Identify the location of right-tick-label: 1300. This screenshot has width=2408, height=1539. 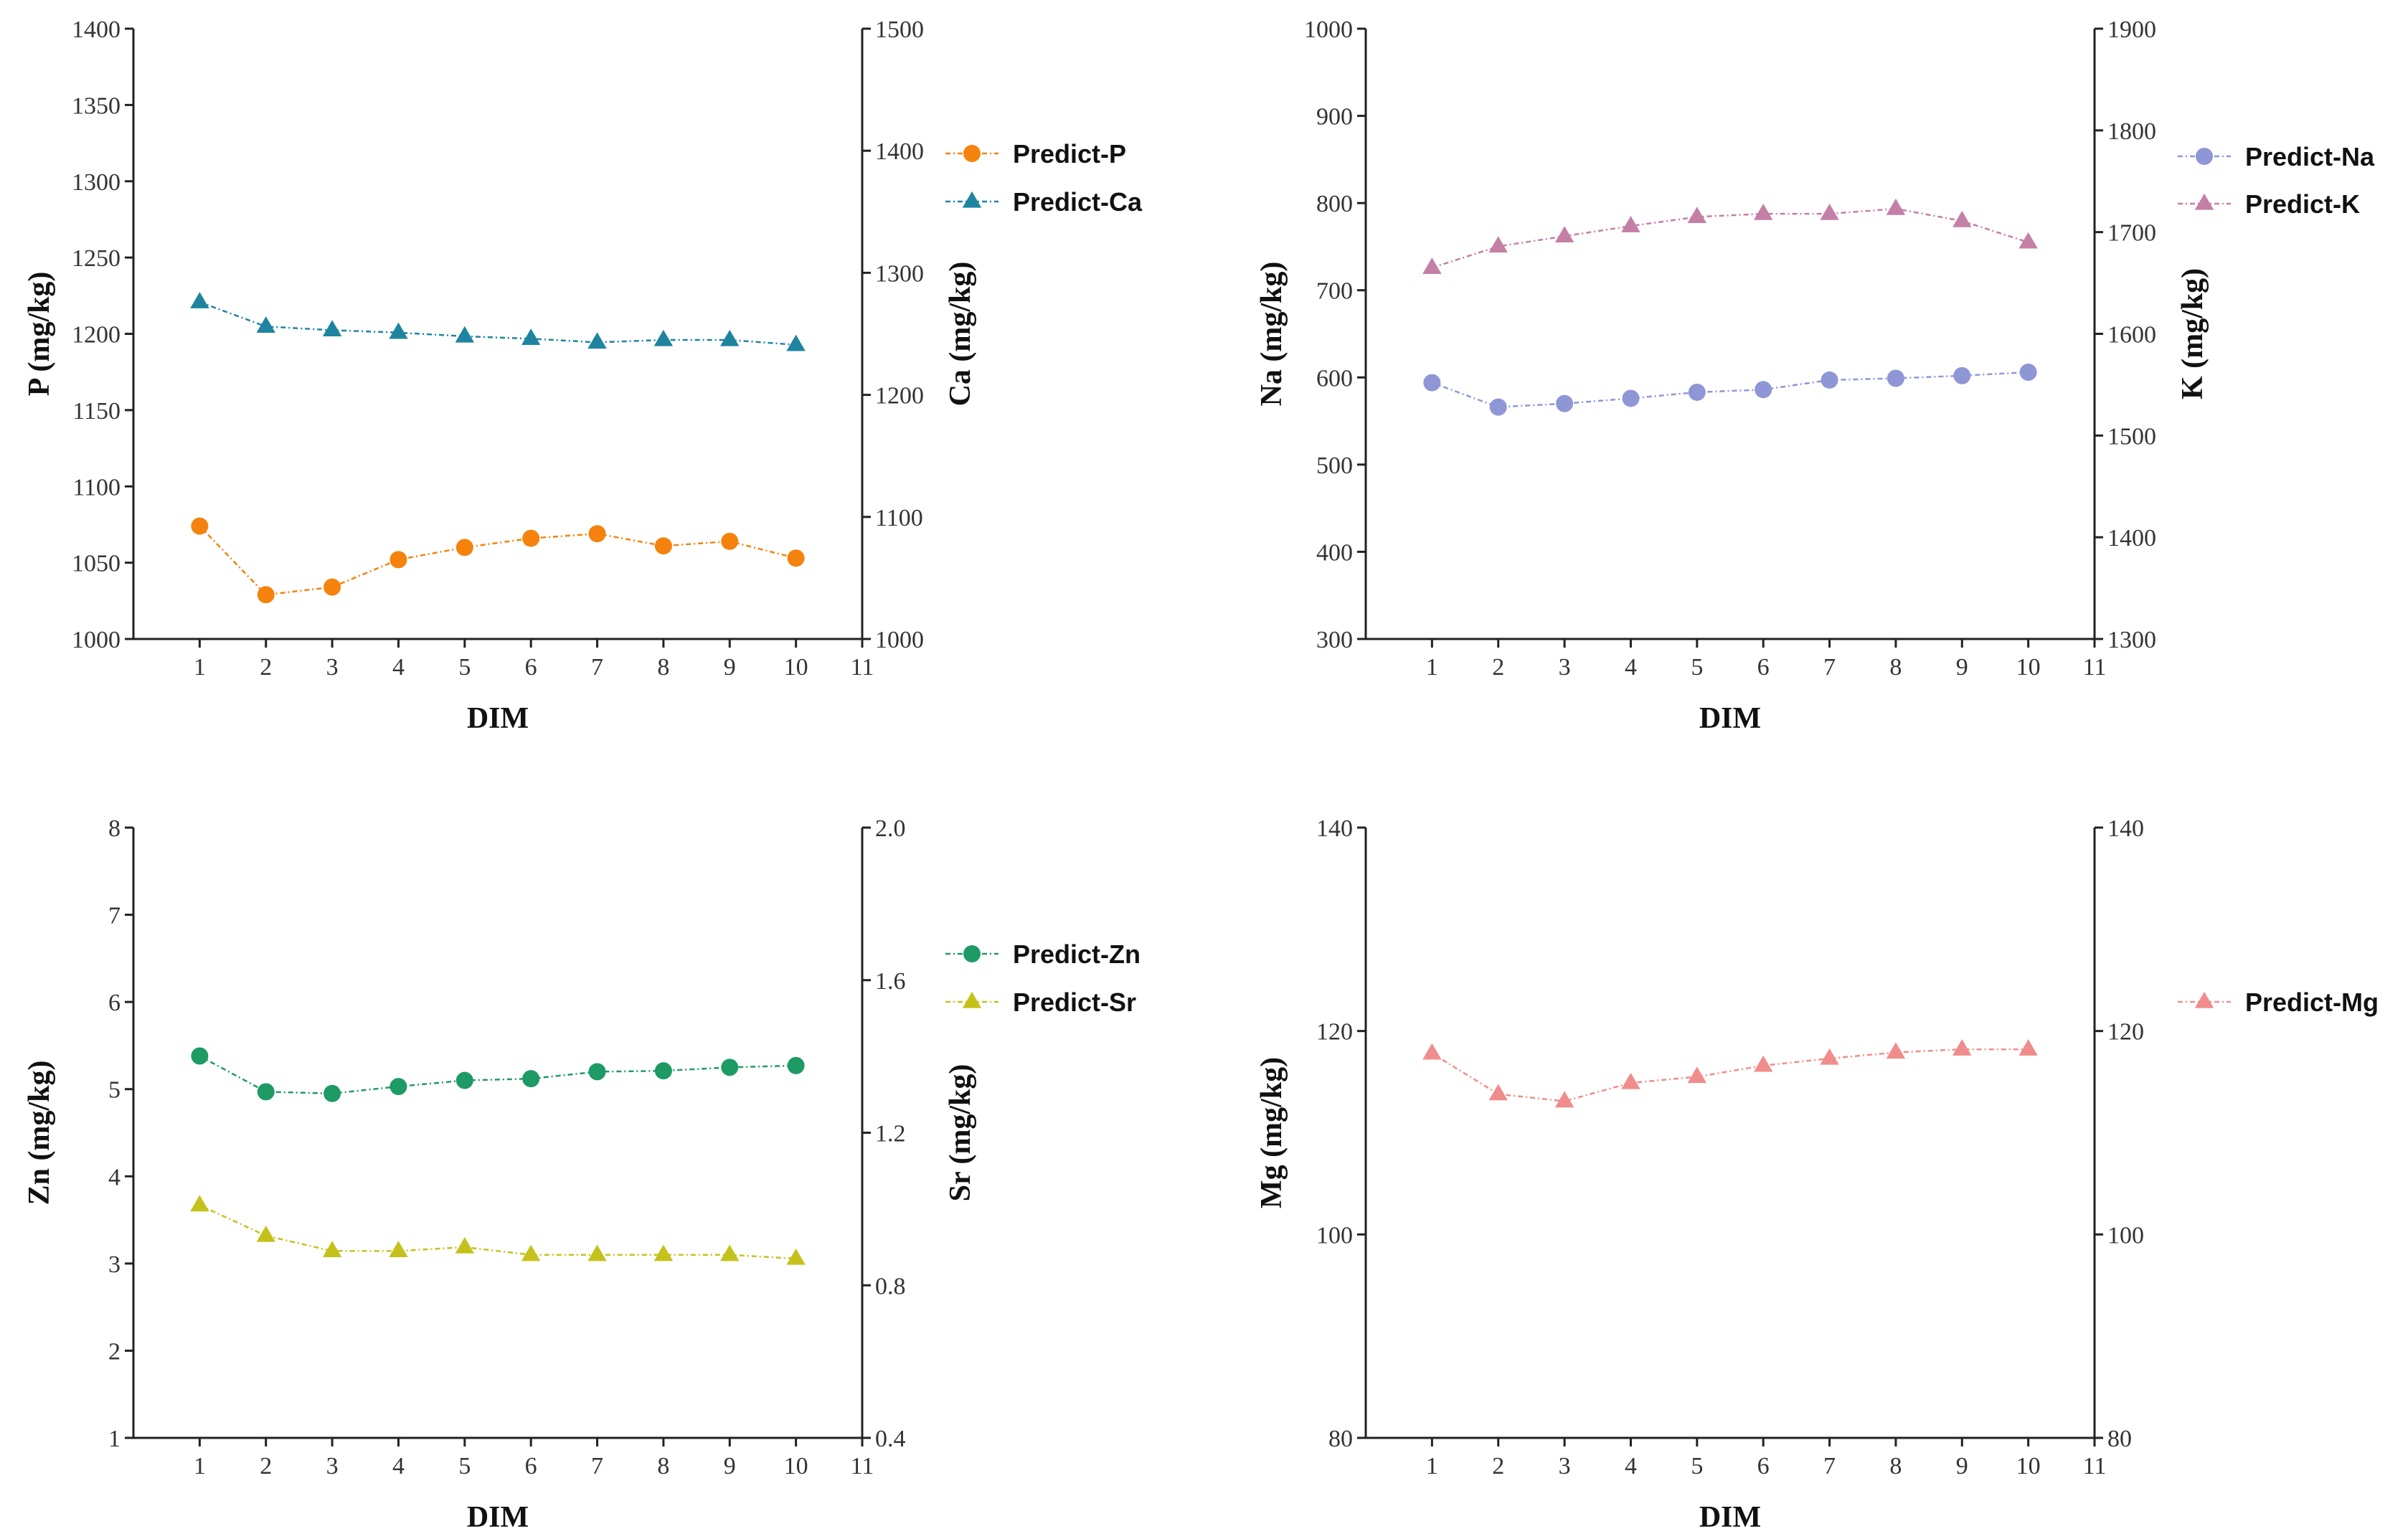
(2131, 640).